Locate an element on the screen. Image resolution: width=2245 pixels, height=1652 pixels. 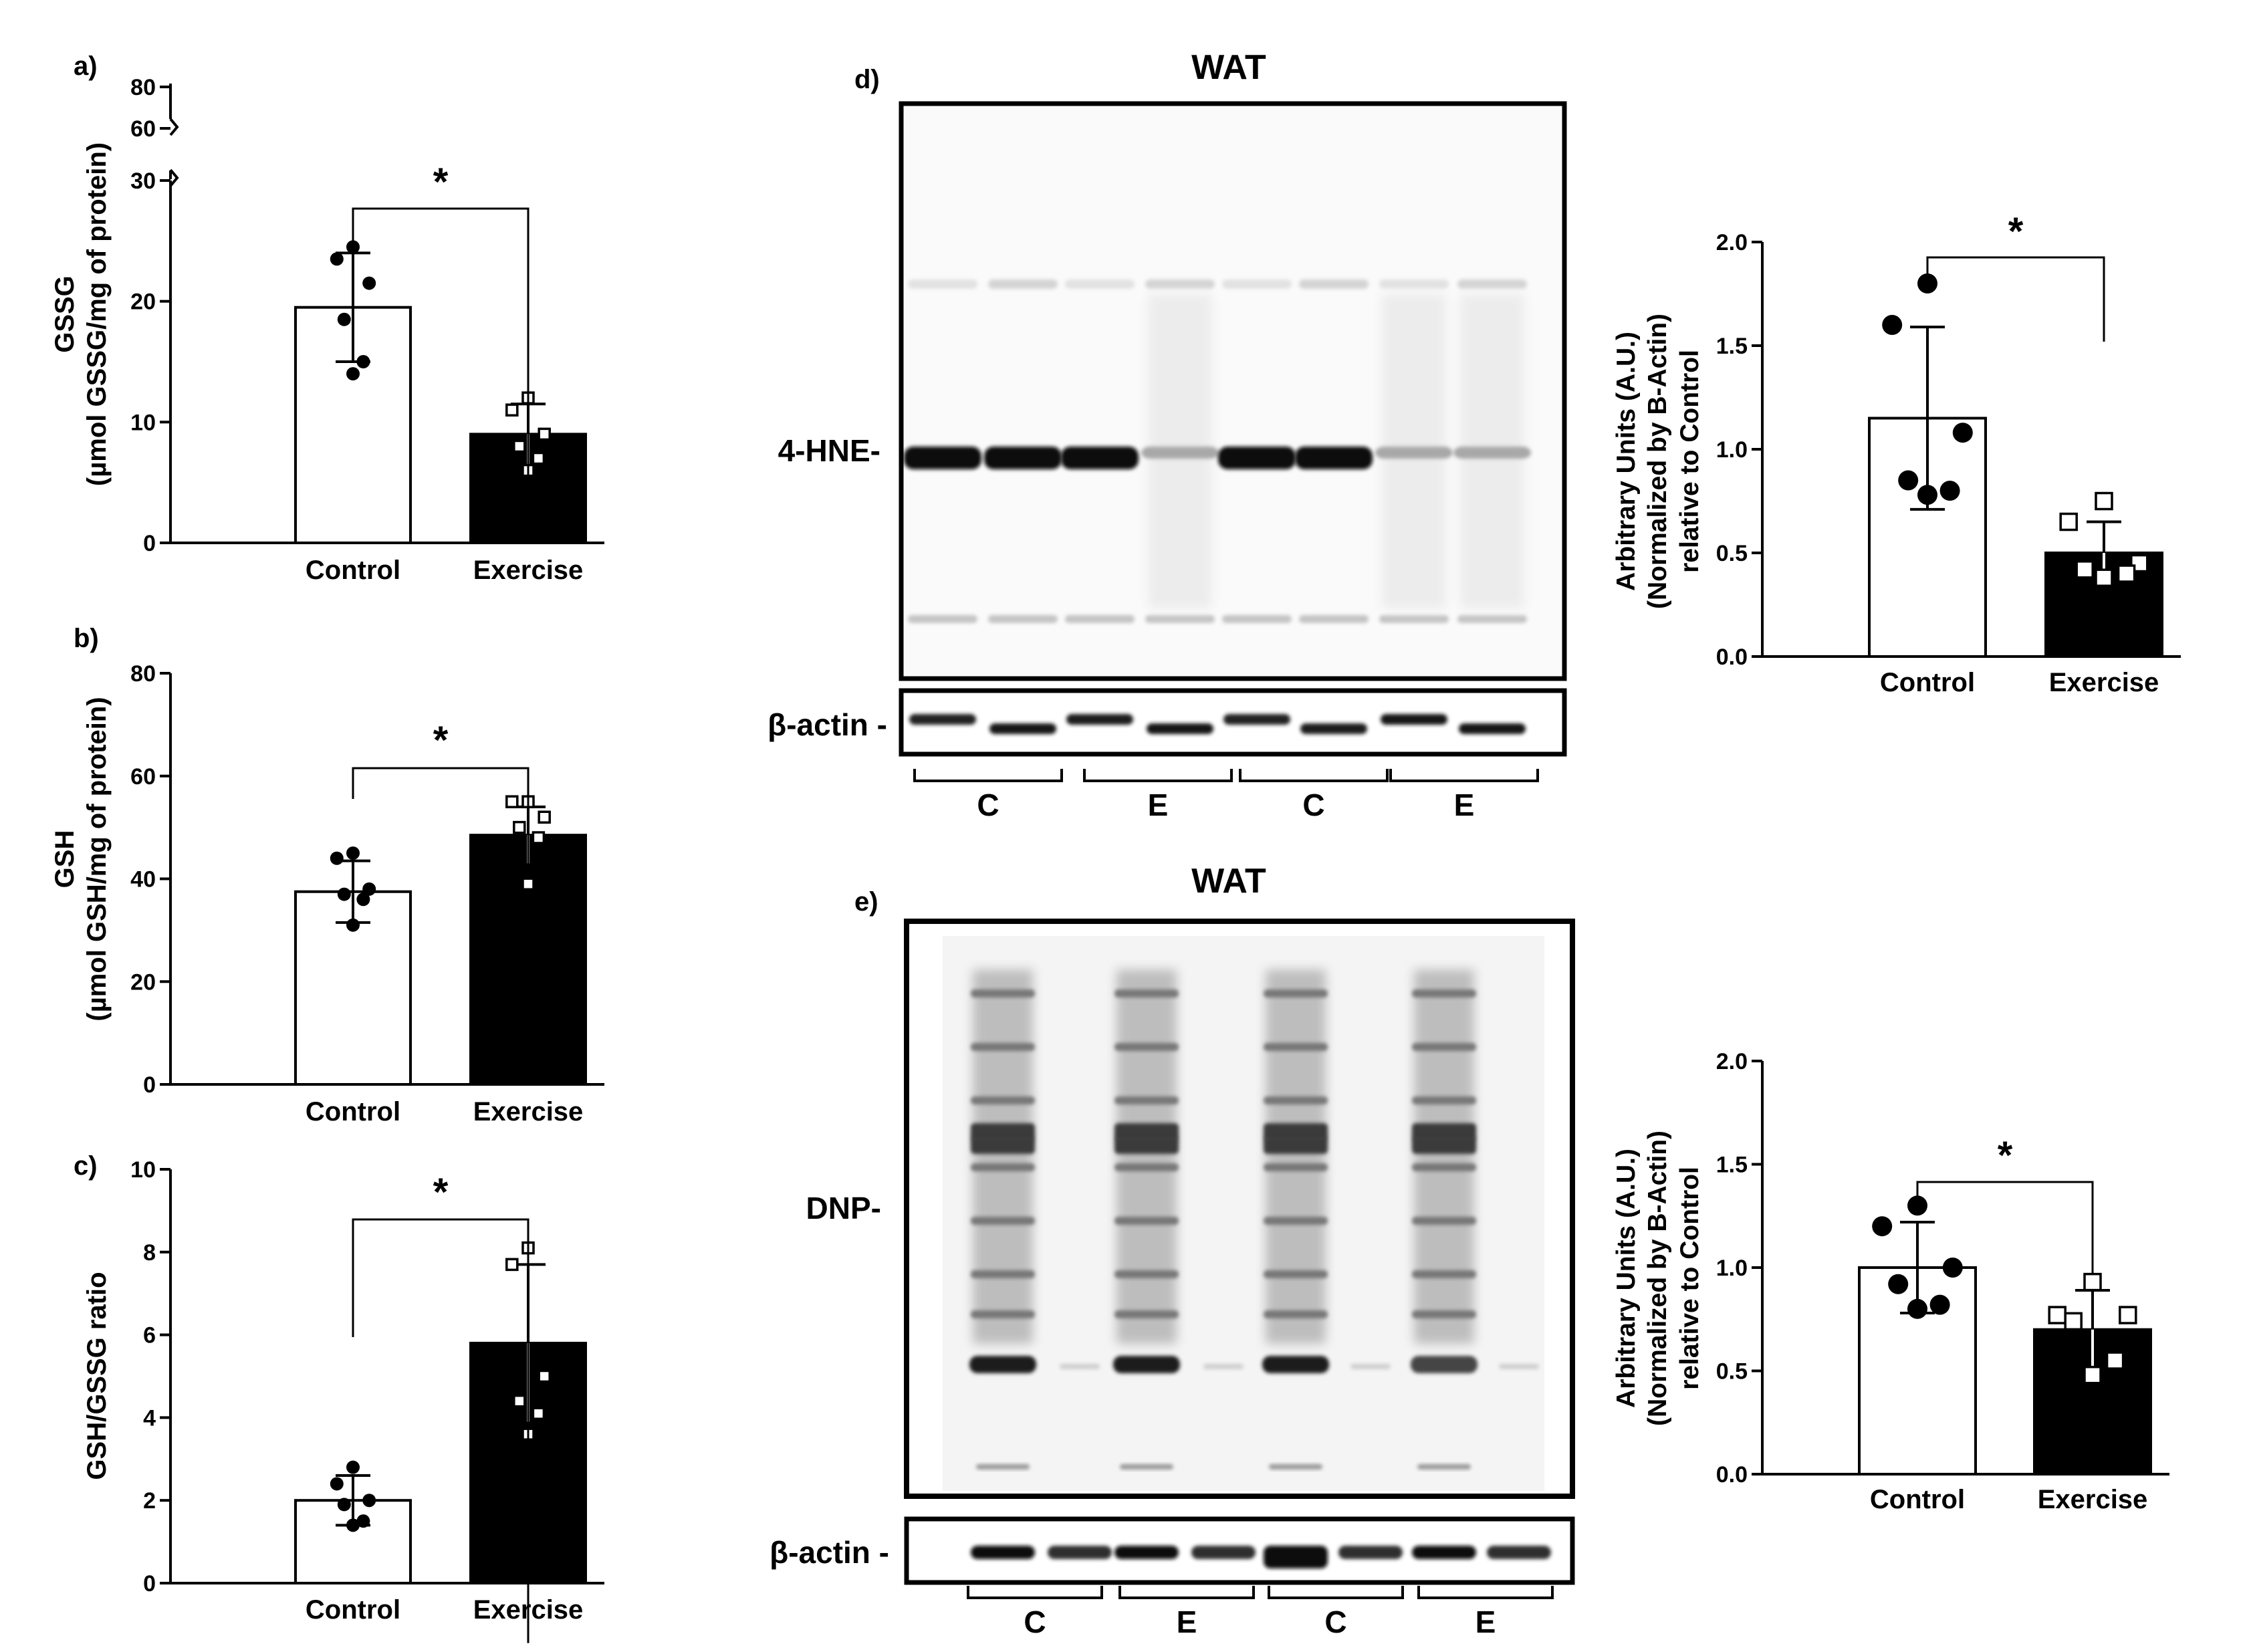
dnp-smear is located at coordinates (1003, 1156).